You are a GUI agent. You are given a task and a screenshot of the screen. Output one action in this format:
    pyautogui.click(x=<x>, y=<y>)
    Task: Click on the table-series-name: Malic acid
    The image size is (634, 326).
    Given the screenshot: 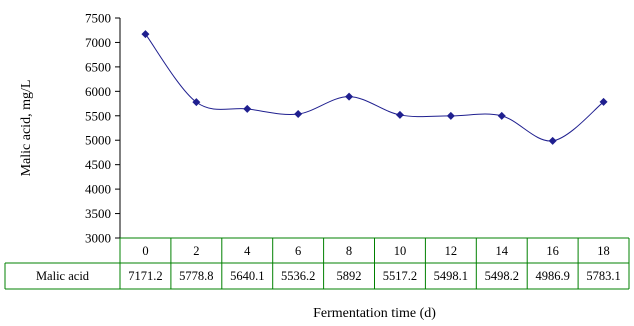 What is the action you would take?
    pyautogui.click(x=63, y=276)
    